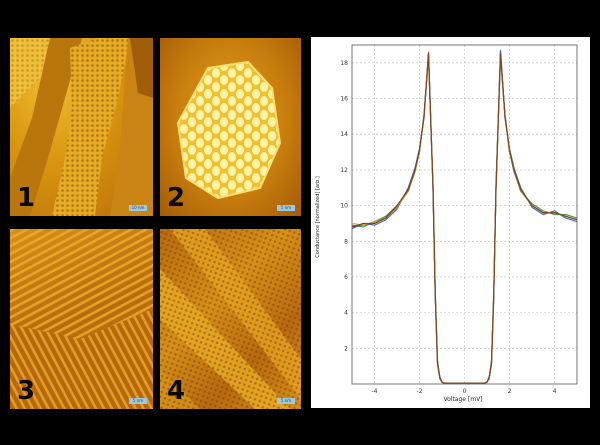 Image resolution: width=600 pixels, height=445 pixels. Describe the element at coordinates (138, 208) in the screenshot. I see `scale-bar: 10 nm` at that location.